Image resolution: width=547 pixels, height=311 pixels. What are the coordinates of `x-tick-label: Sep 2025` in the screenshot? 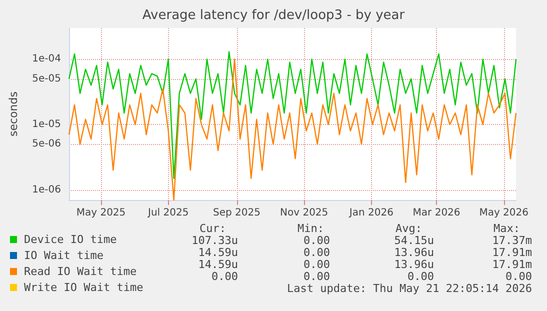 It's located at (237, 213).